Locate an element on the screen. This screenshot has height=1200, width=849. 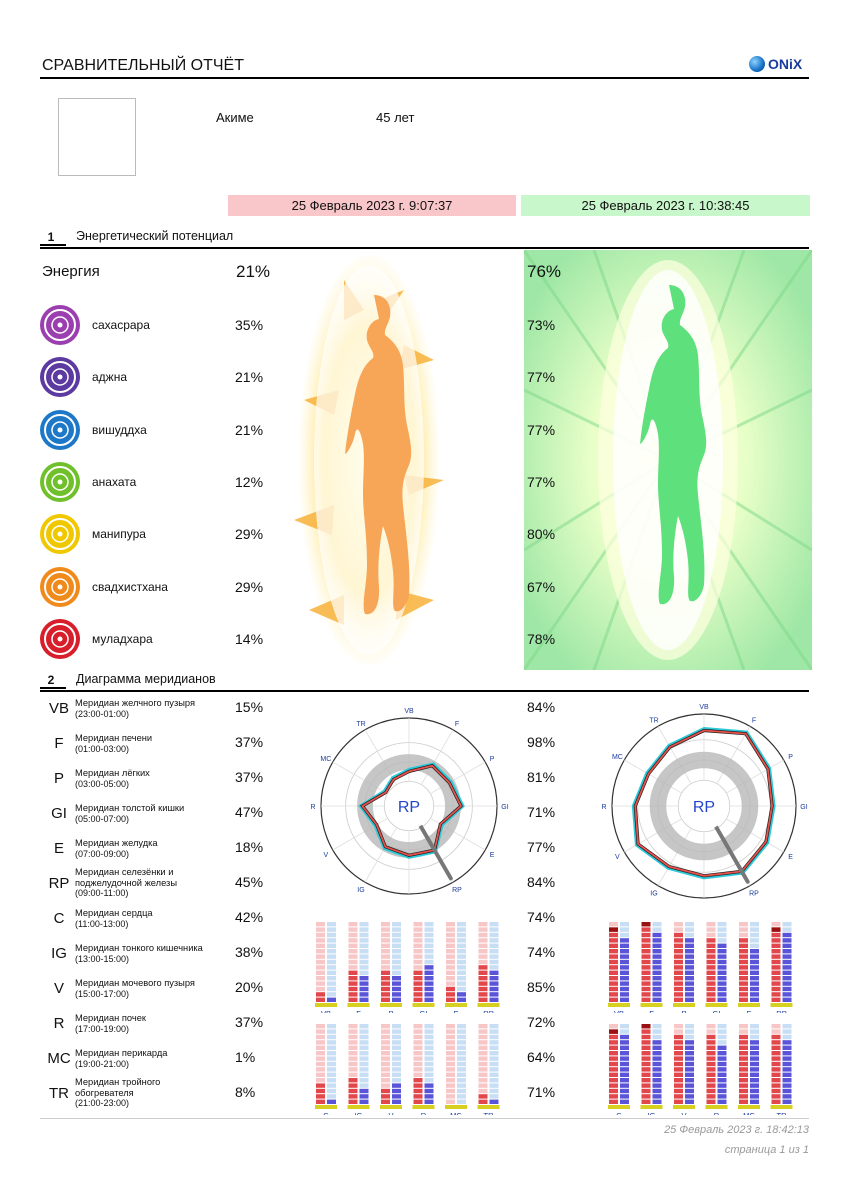
meridian-before-value: 42% is located at coordinates (249, 917).